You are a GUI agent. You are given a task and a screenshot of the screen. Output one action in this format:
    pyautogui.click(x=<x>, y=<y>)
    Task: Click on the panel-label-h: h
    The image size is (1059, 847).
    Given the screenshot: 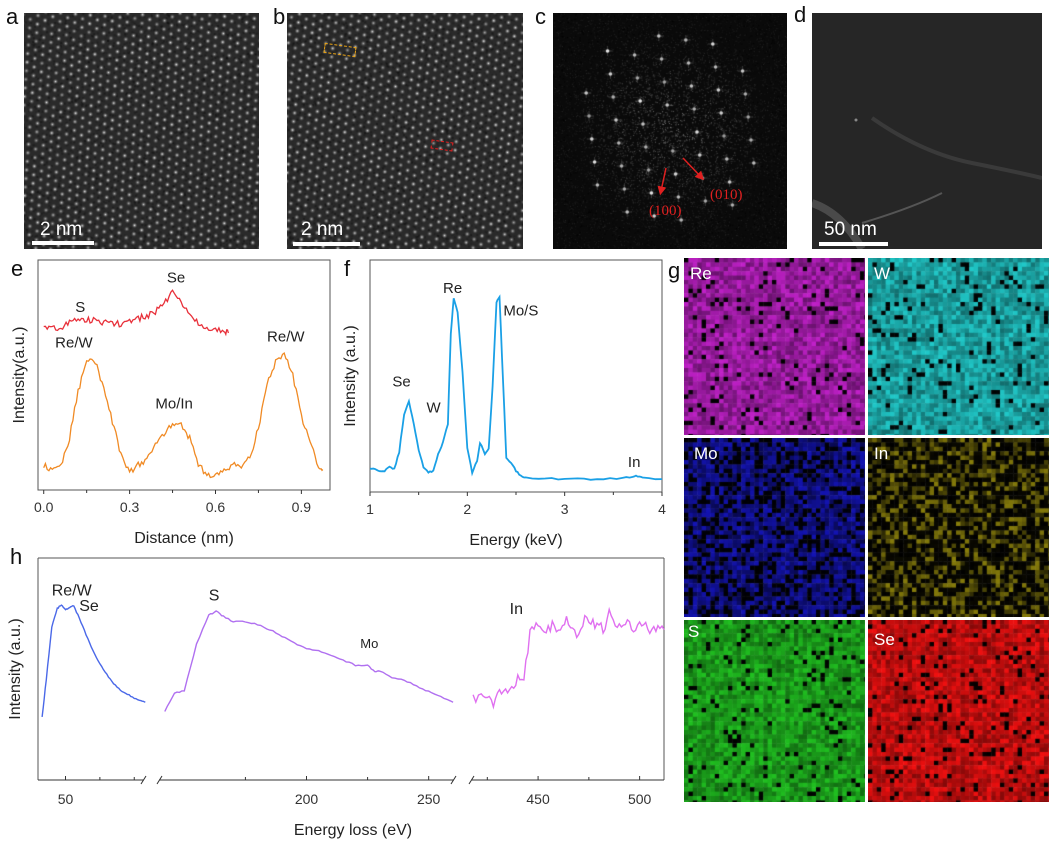 What is the action you would take?
    pyautogui.click(x=16, y=556)
    